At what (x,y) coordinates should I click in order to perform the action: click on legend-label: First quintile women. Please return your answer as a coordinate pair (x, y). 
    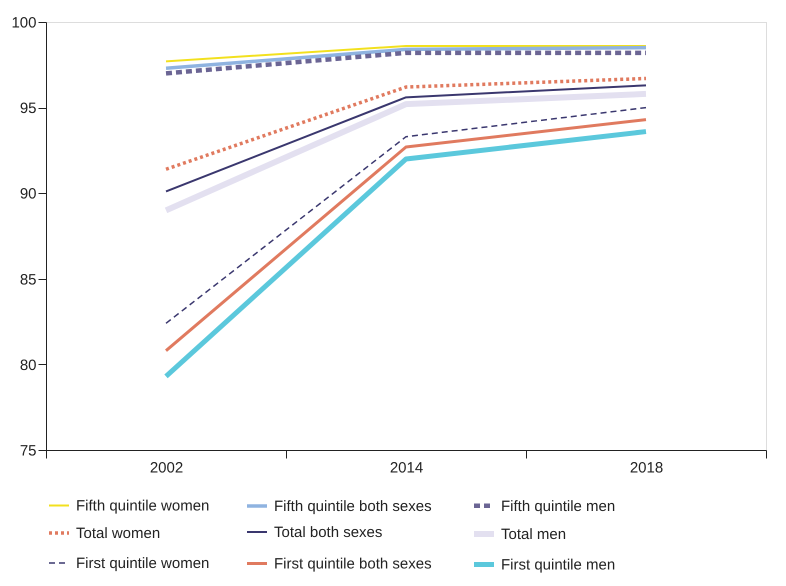
    Looking at the image, I should click on (143, 563).